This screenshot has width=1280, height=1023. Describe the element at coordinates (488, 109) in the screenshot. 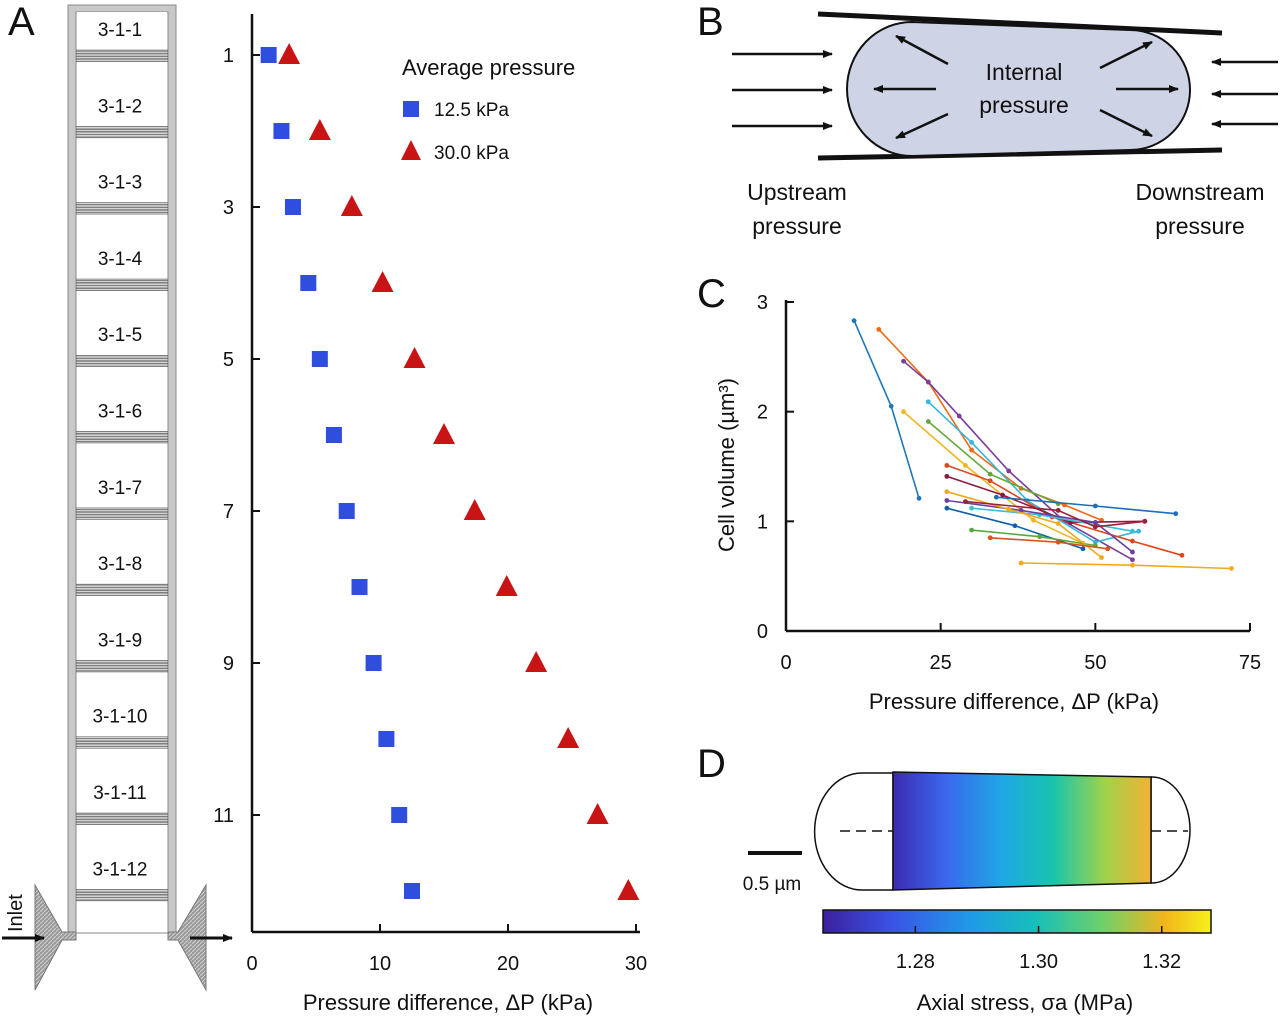

I see `chart-a-legend: Average pressure 12.5 kPa 30.0 kPa` at that location.